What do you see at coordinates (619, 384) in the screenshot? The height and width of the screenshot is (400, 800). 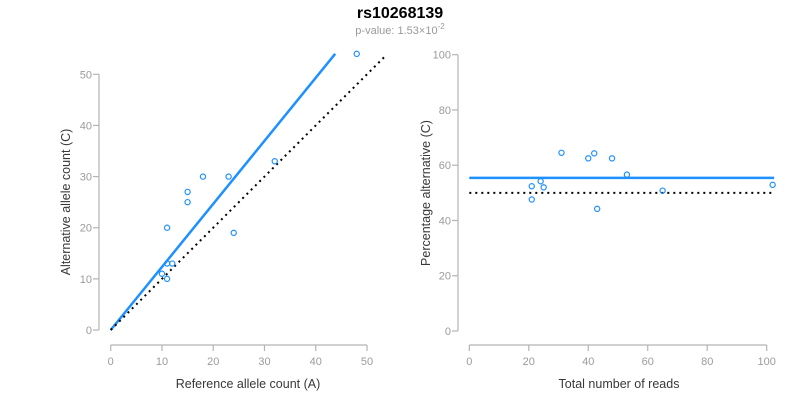 I see `right-plot-x-axis-title: Total number of reads` at bounding box center [619, 384].